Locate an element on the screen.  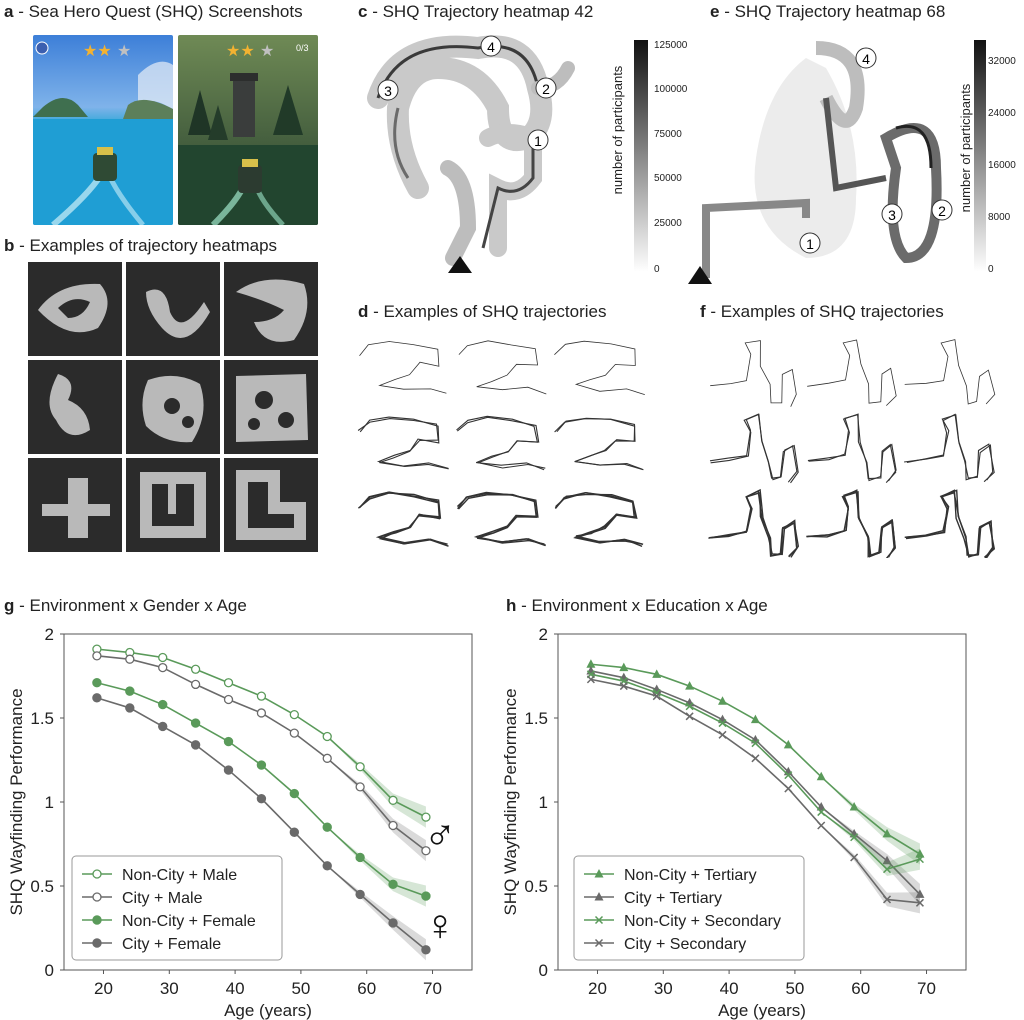
panel-f-title-text: Examples of SHQ trajectories is located at coordinates (832, 311).